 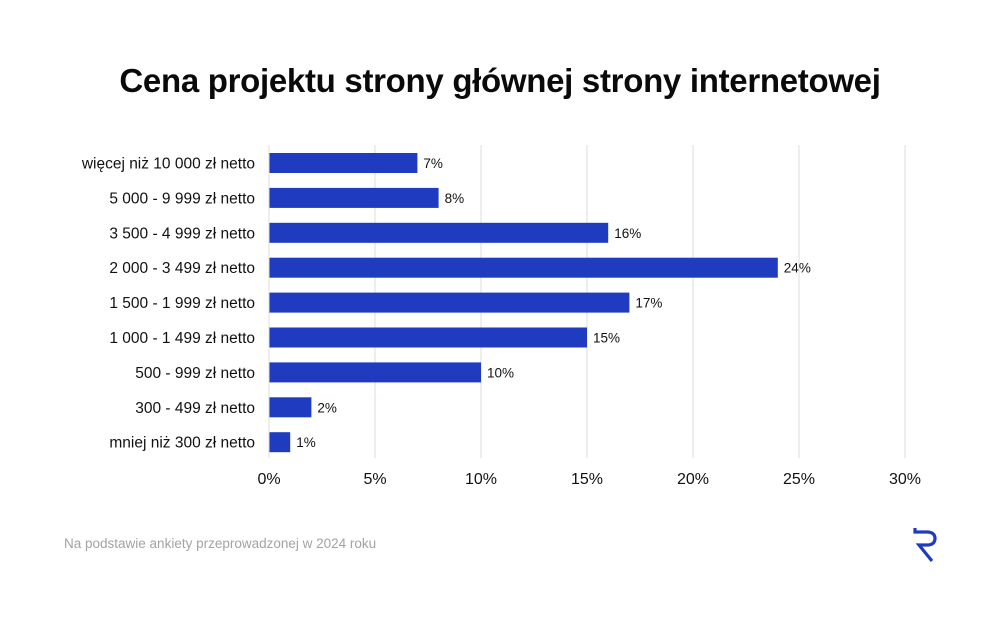 I want to click on category-label: 1 000 - 1 499 zł netto, so click(x=182, y=338).